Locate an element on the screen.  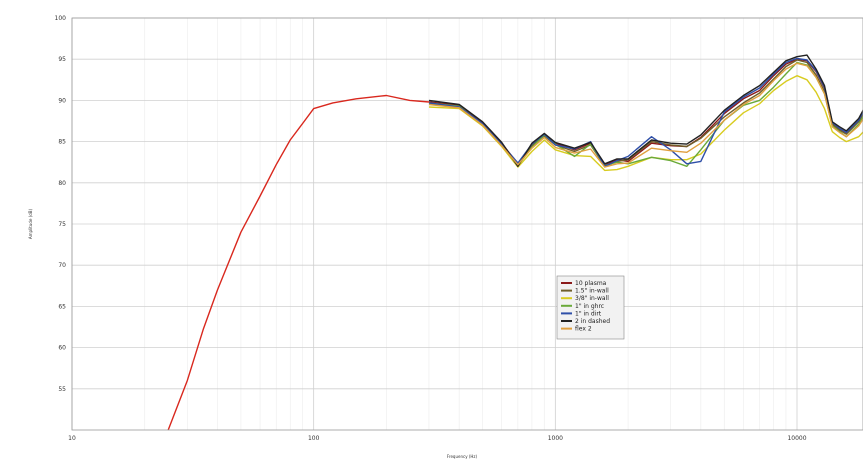
y-tick-label: 55 is located at coordinates (62, 389).